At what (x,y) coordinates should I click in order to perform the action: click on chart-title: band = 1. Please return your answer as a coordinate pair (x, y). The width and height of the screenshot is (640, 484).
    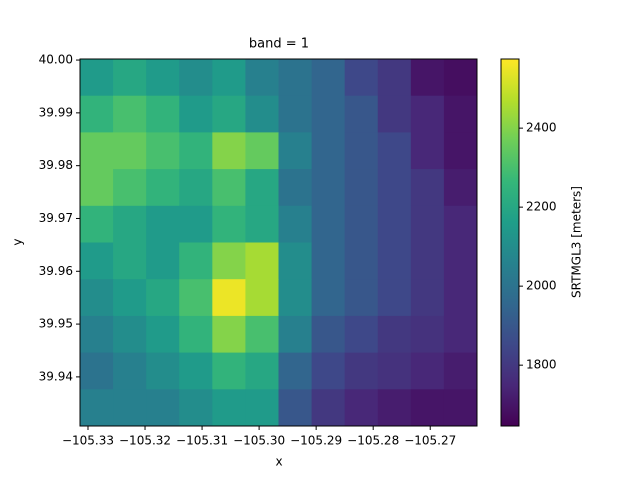
    Looking at the image, I should click on (279, 44).